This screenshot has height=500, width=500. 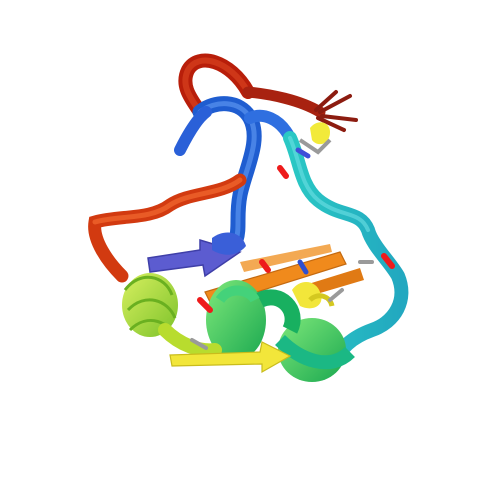 What do you see at coordinates (315, 138) in the screenshot?
I see `yellow-ligand` at bounding box center [315, 138].